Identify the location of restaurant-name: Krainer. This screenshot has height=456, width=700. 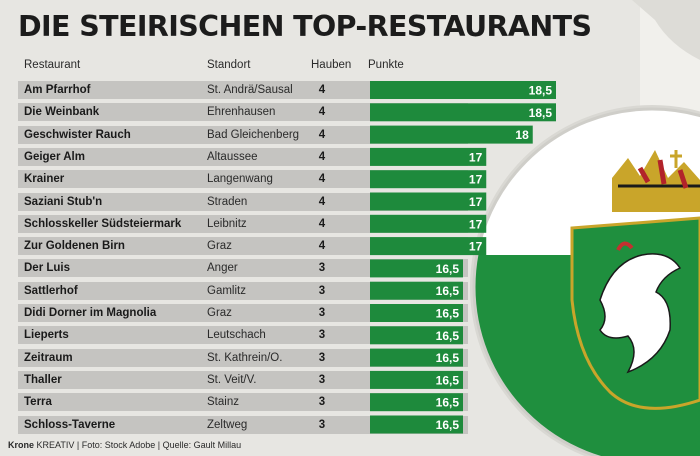
(44, 179).